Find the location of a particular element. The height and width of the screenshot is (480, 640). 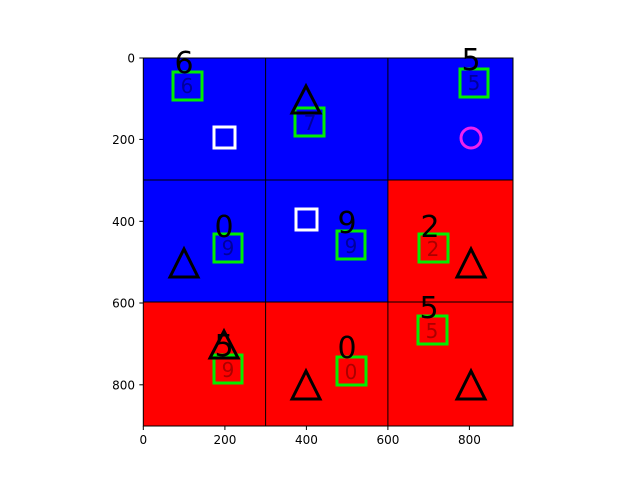

x-tick-label: 400 is located at coordinates (306, 440).